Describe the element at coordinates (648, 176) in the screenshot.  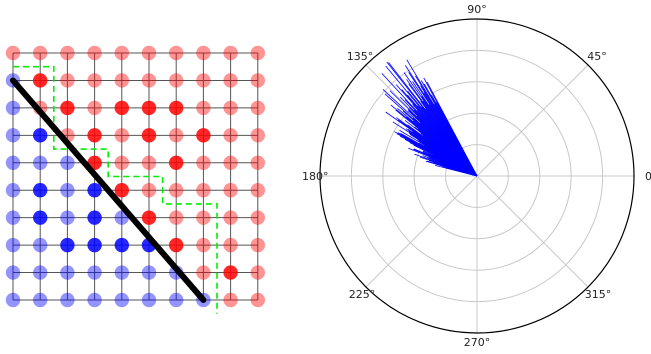
I see `angle-label-0: 0°` at that location.